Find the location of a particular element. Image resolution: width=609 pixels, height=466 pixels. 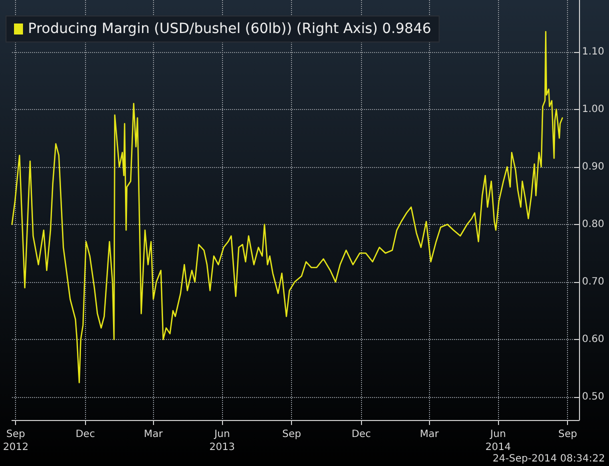

x-tick-label: Jun 2014 is located at coordinates (498, 441).